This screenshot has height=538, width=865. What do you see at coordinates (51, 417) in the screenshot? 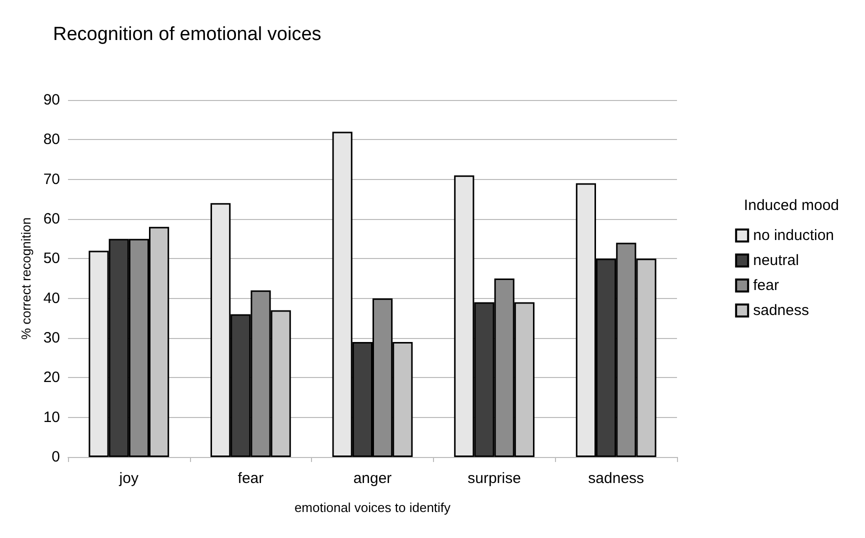
I see `y-tick-label: 10` at bounding box center [51, 417].